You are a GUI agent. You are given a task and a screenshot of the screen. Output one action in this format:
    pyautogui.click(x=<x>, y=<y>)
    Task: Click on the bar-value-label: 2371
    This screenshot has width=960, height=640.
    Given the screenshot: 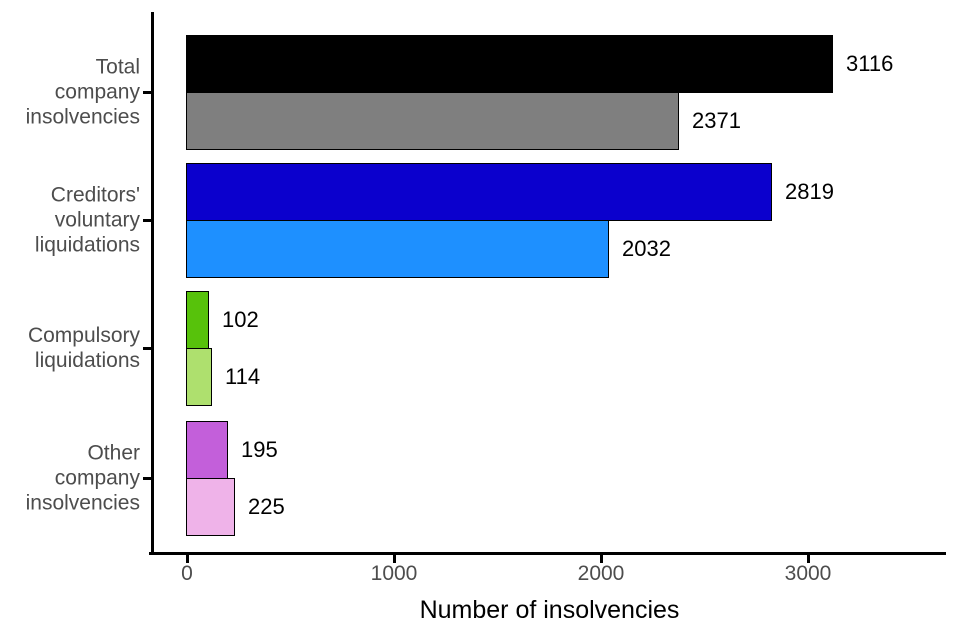 What is the action you would take?
    pyautogui.click(x=716, y=120)
    